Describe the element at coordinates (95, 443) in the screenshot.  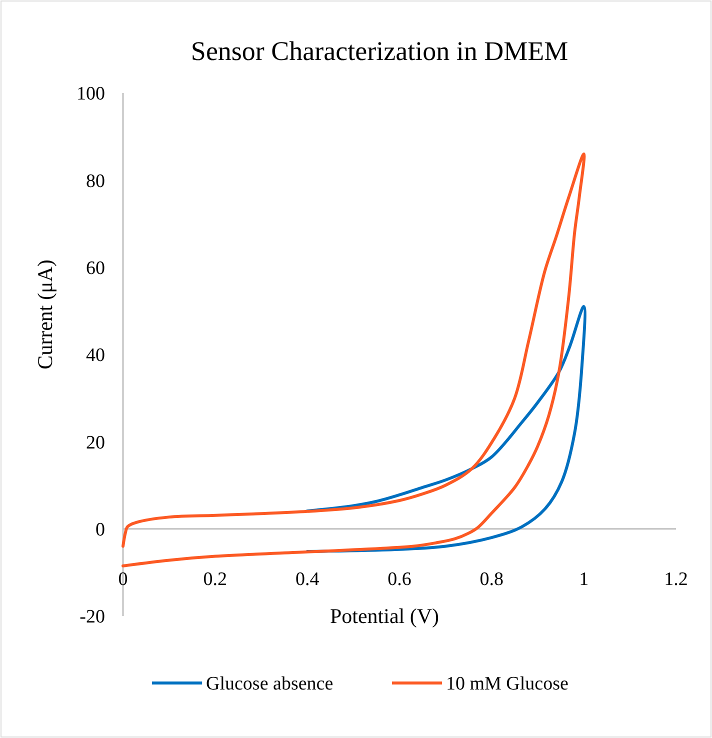
I see `y-tick-label: 20` at that location.